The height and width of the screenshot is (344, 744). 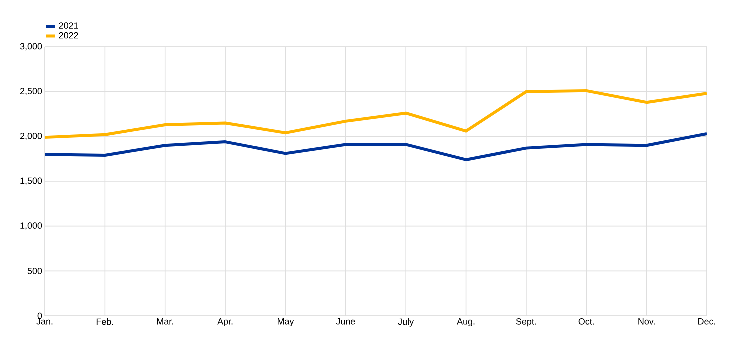 I want to click on x-tick-label: May, so click(x=286, y=322).